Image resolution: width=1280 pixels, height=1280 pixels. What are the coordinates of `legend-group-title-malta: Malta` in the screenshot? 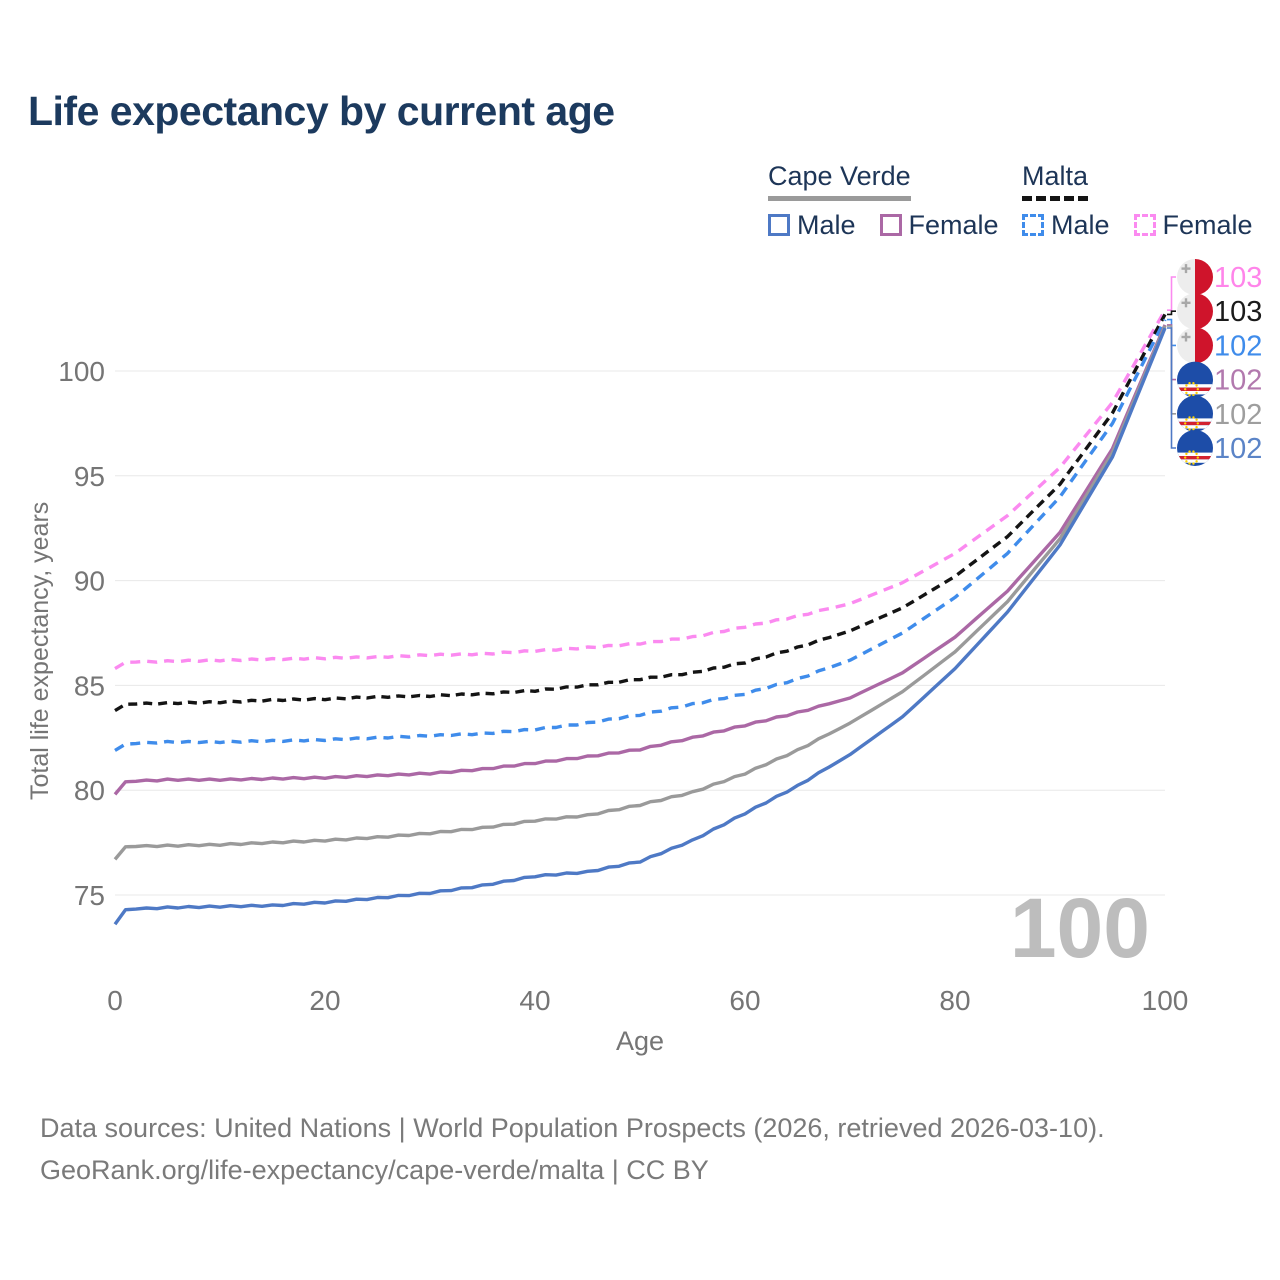 It's located at (1055, 176).